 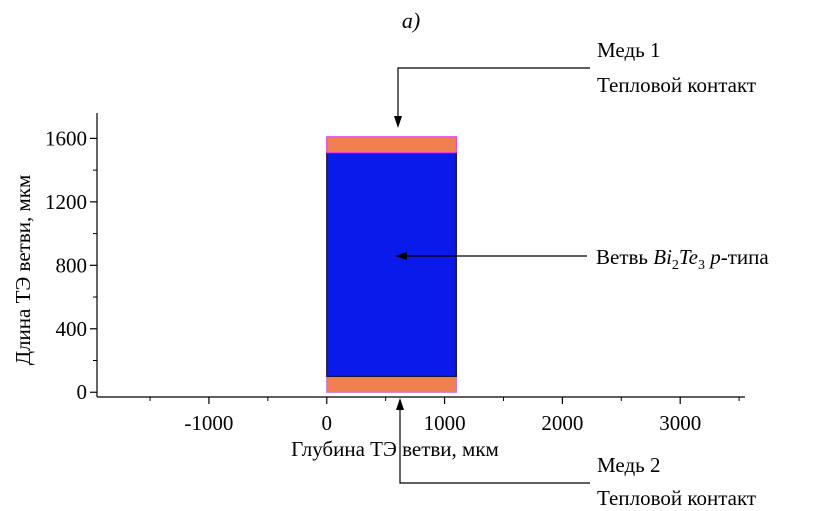 I want to click on annotation-top-line2: Тепловой контакт, so click(x=676, y=85).